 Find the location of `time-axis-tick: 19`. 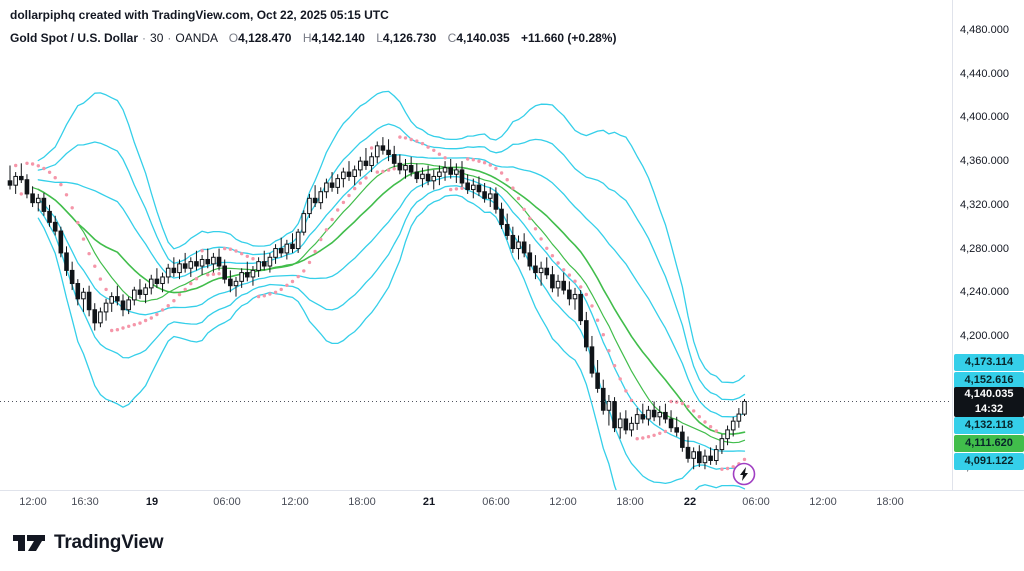

time-axis-tick: 19 is located at coordinates (152, 502).